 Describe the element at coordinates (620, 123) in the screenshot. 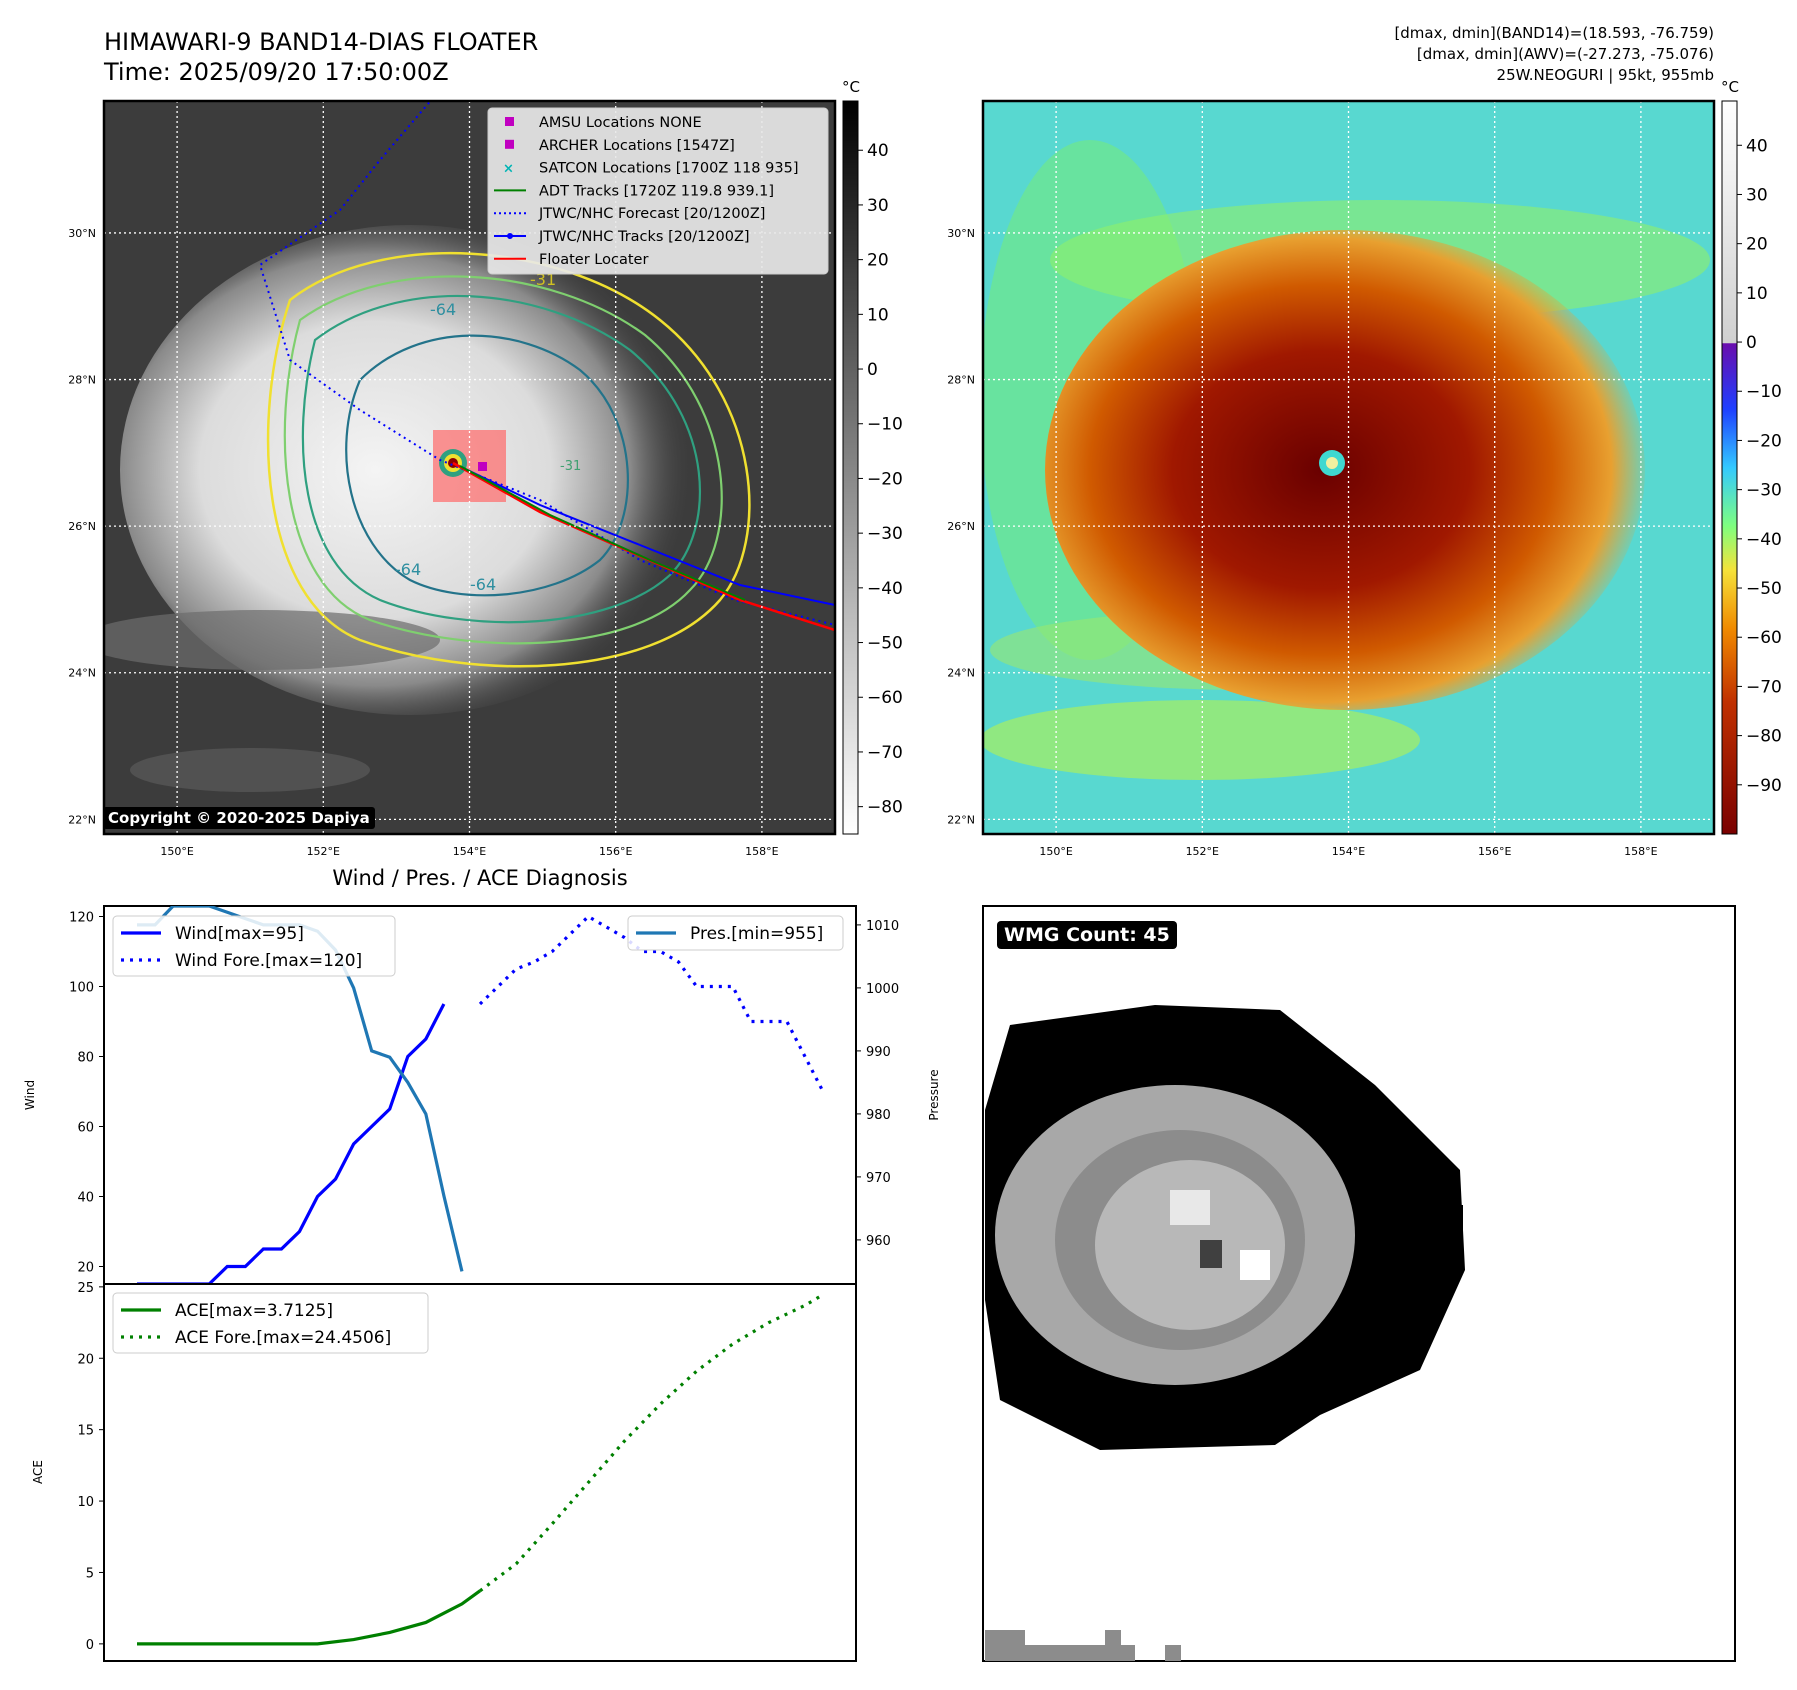

I see `legend-label: AMSU Locations NONE` at that location.